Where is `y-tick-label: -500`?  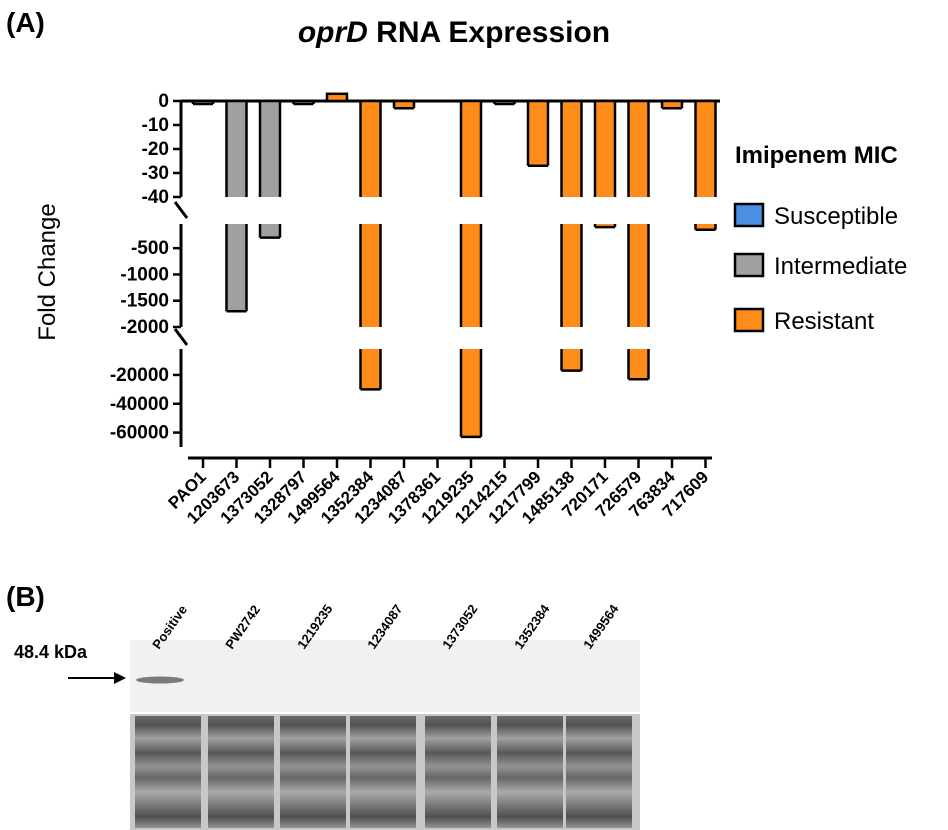
y-tick-label: -500 is located at coordinates (150, 248).